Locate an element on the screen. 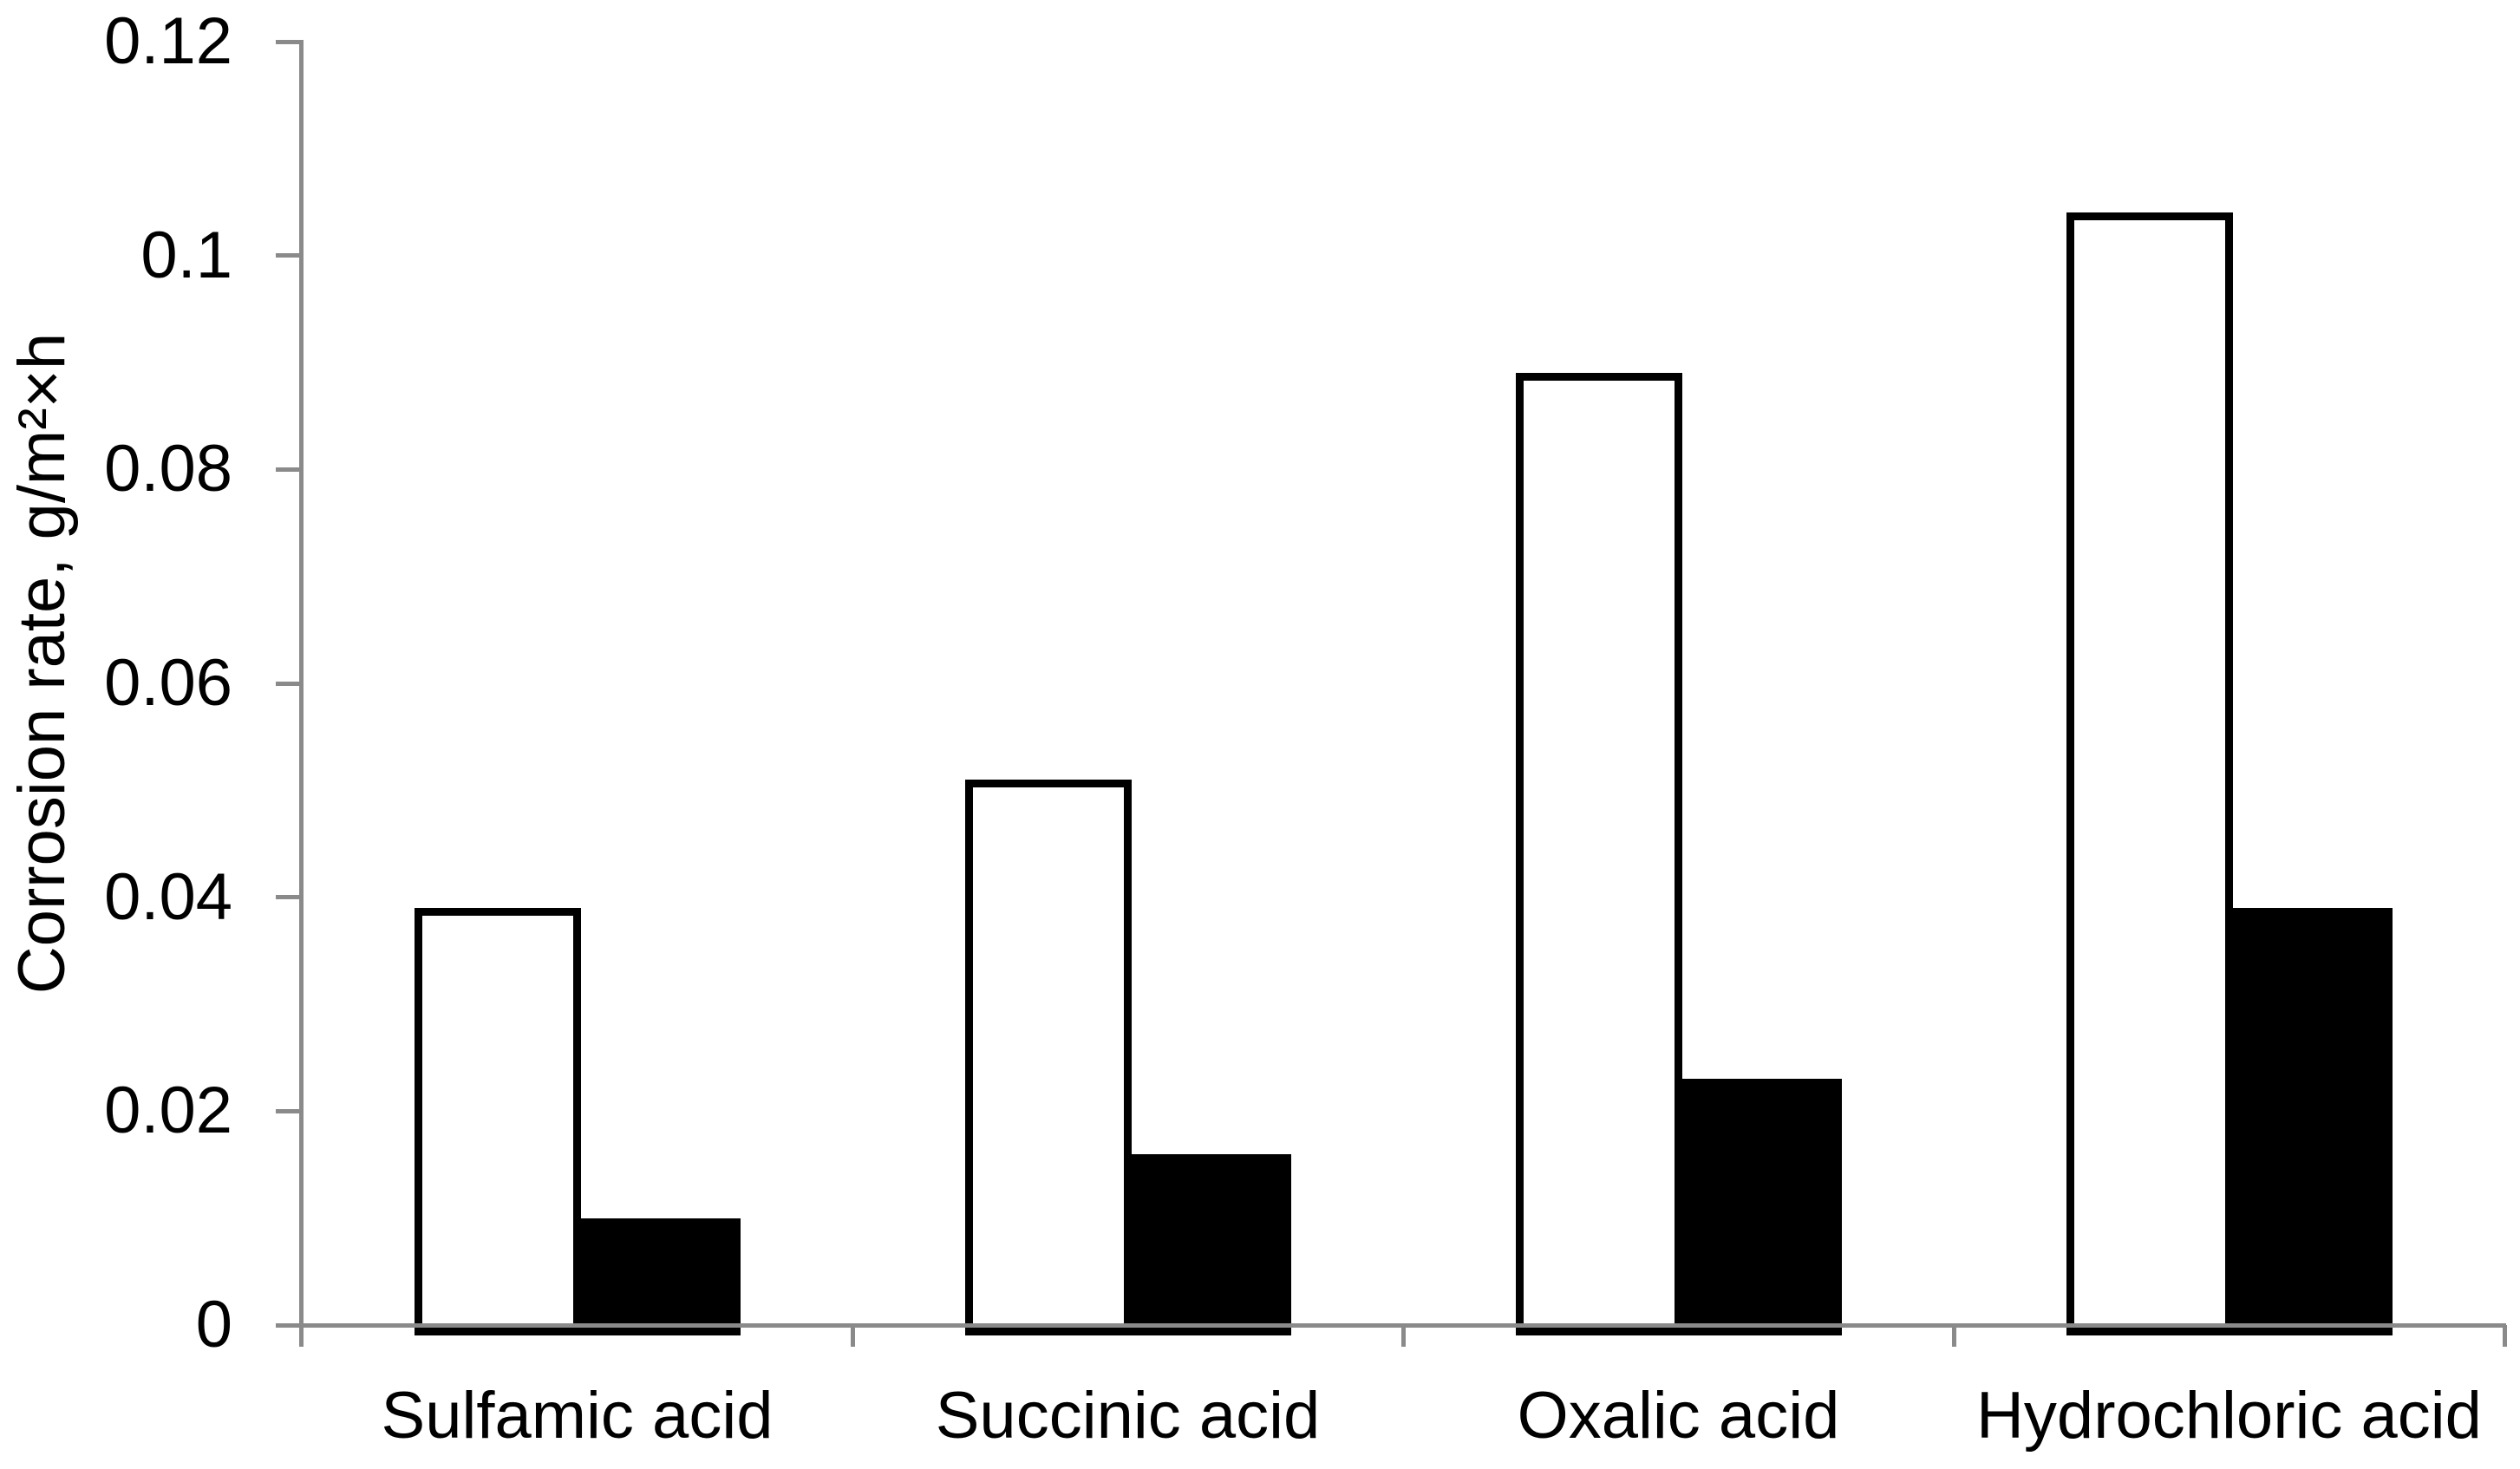  x-category-label: Oxalic acid is located at coordinates (1678, 1416).